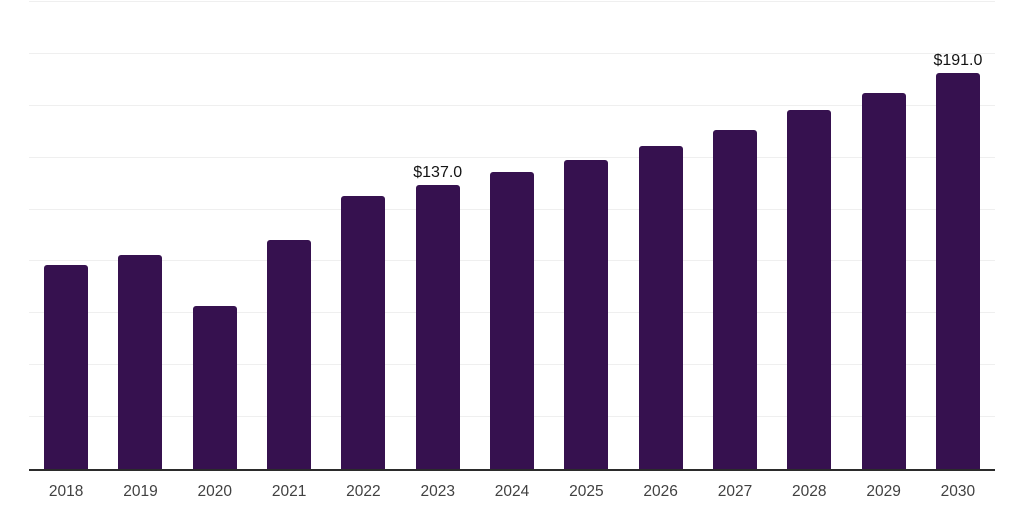 The image size is (1024, 512). What do you see at coordinates (883, 491) in the screenshot?
I see `x-tick-label: 2029` at bounding box center [883, 491].